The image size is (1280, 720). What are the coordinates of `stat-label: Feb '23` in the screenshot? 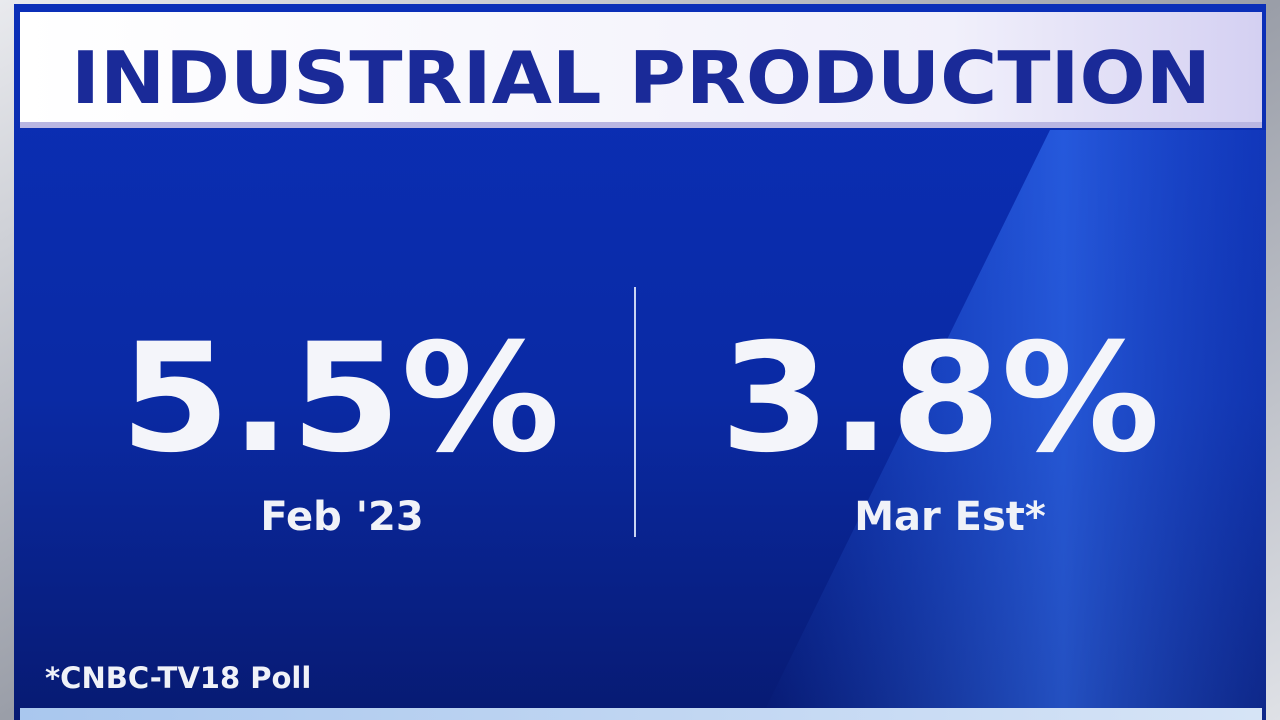 It's located at (341, 517).